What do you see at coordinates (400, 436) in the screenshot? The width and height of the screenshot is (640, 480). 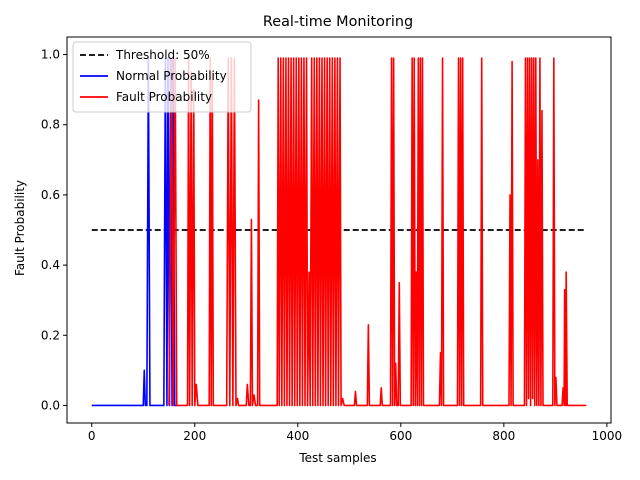 I see `x-tick-label: 600` at bounding box center [400, 436].